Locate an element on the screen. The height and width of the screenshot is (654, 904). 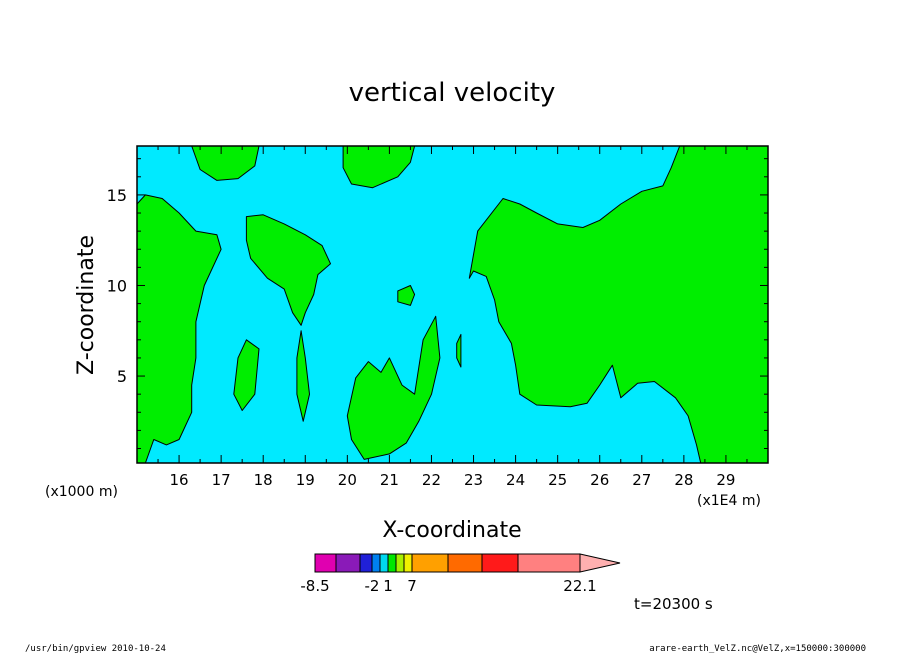
y-tick-label: 10 is located at coordinates (117, 285).